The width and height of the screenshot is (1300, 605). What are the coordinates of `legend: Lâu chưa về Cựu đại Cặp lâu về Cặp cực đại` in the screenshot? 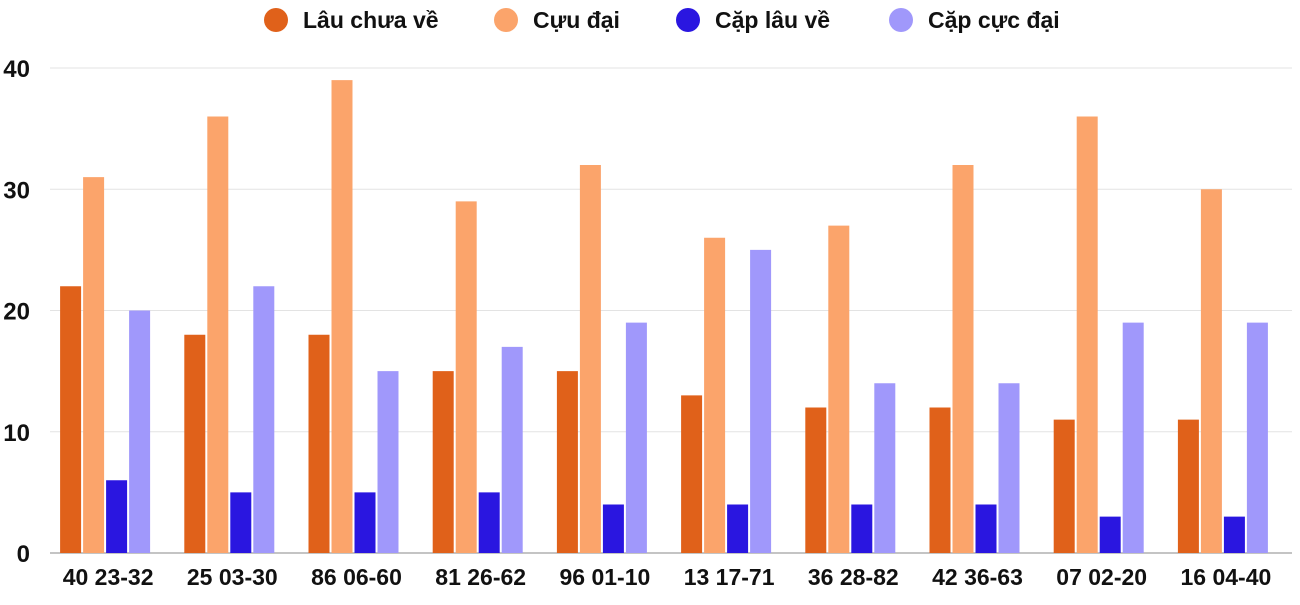 It's located at (662, 20).